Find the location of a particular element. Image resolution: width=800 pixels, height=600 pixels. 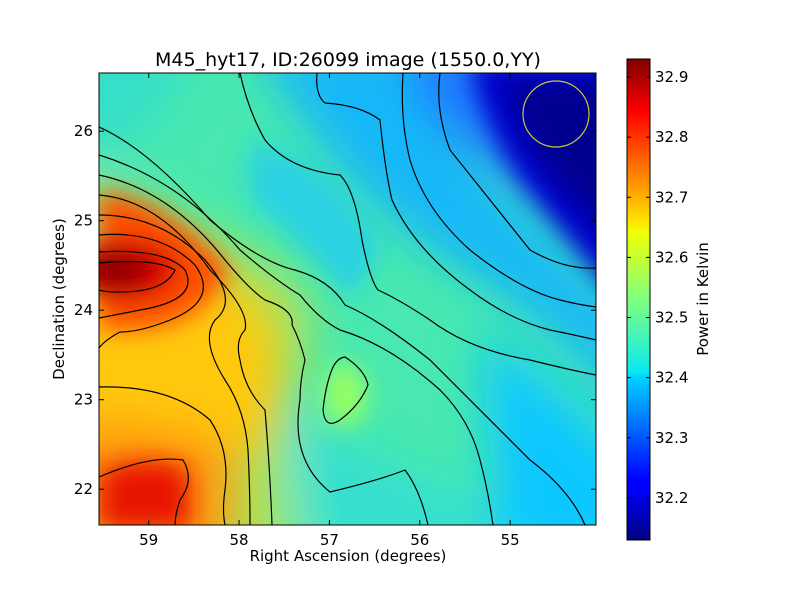

colorbar-tick-label: 32.6 is located at coordinates (671, 257).